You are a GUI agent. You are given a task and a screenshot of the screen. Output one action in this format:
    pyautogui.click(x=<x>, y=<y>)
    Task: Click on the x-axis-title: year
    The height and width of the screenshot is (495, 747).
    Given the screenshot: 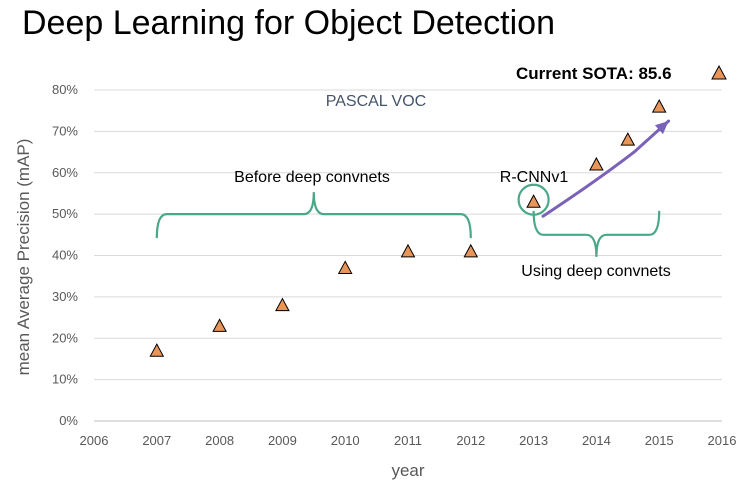 What is the action you would take?
    pyautogui.click(x=407, y=470)
    